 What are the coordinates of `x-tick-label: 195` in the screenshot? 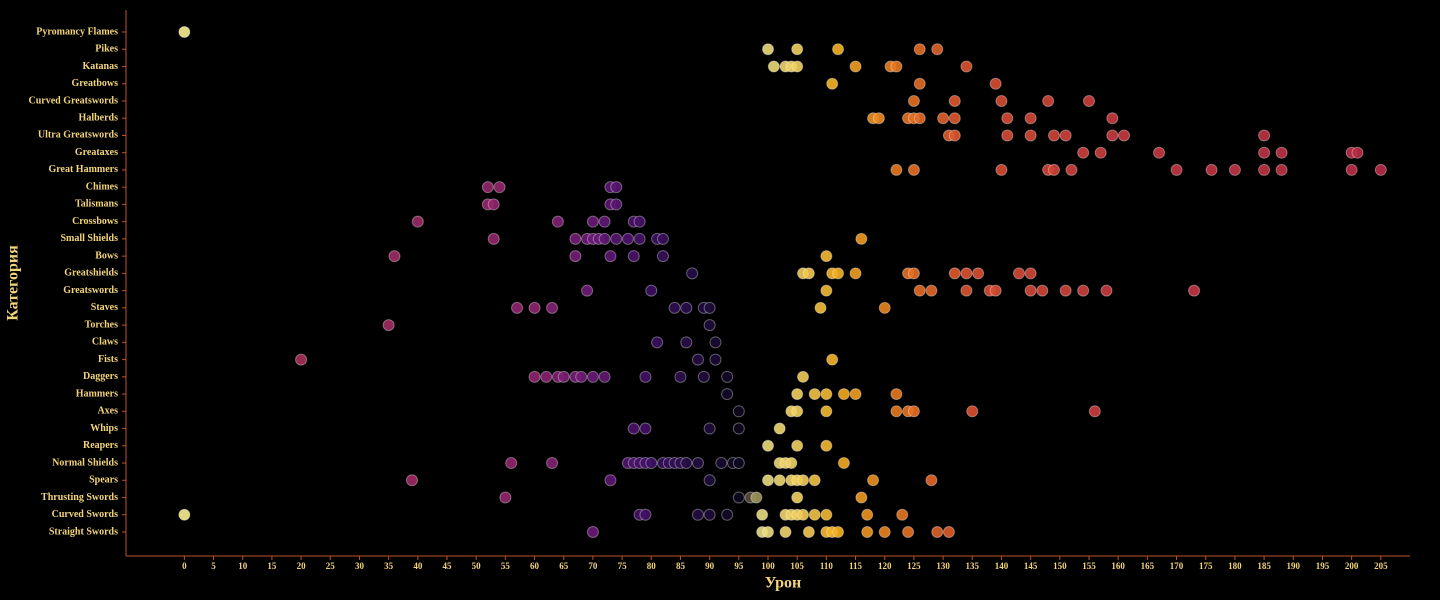 It's located at (1323, 566).